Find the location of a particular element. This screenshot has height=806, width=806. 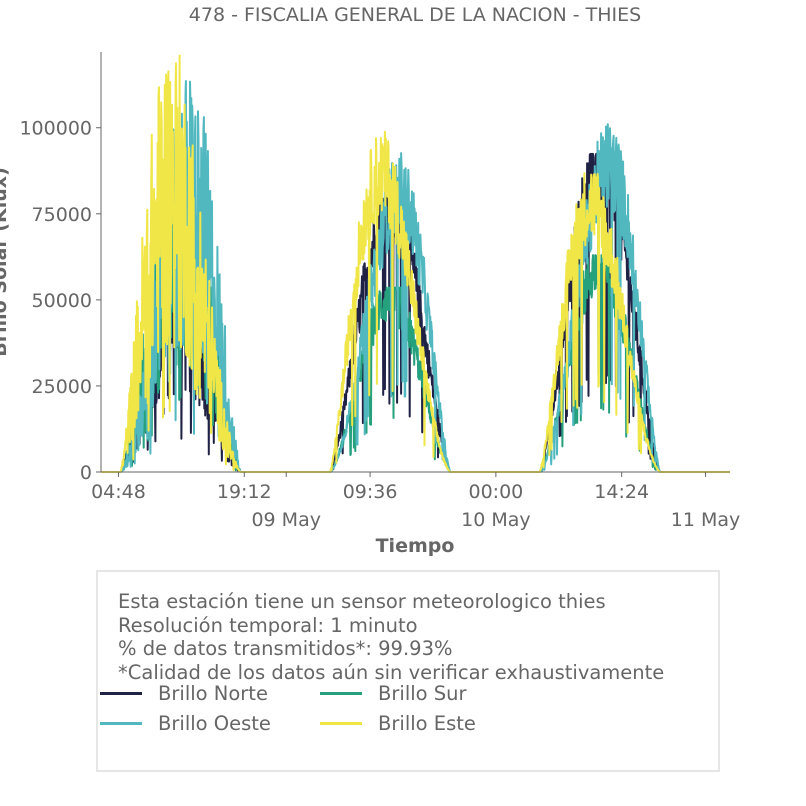

x-date-label: 11 May is located at coordinates (706, 520).